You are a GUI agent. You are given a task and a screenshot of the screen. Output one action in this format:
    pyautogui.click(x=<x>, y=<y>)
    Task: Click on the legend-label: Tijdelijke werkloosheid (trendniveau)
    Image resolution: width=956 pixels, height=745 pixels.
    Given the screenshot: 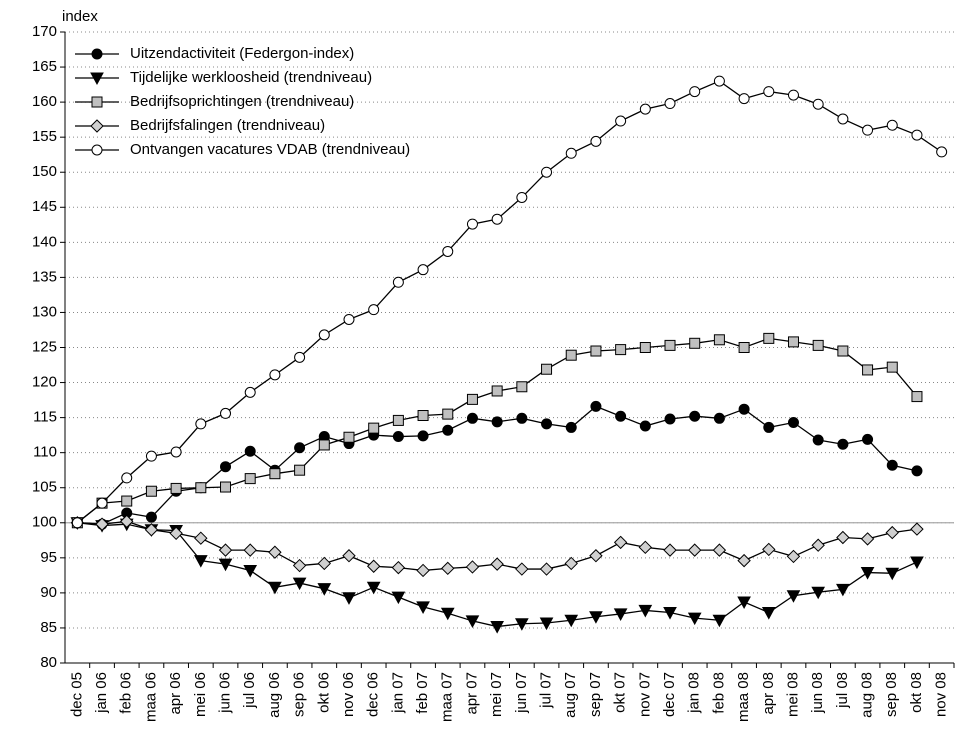 What is the action you would take?
    pyautogui.click(x=251, y=77)
    